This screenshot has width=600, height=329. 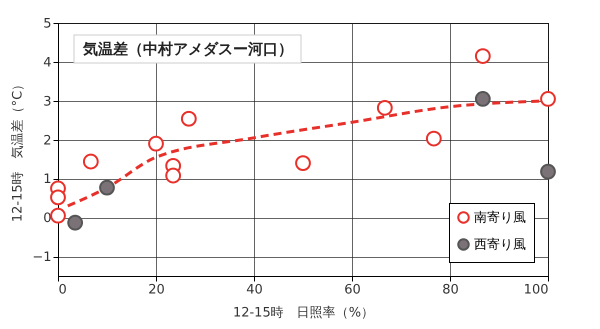 I want to click on x-tick-label: 100, so click(x=536, y=290).